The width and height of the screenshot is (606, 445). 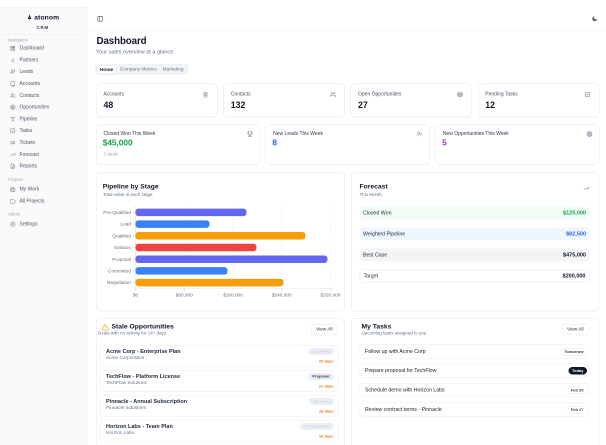 What do you see at coordinates (331, 296) in the screenshot?
I see `svg-text: $320,000` at bounding box center [331, 296].